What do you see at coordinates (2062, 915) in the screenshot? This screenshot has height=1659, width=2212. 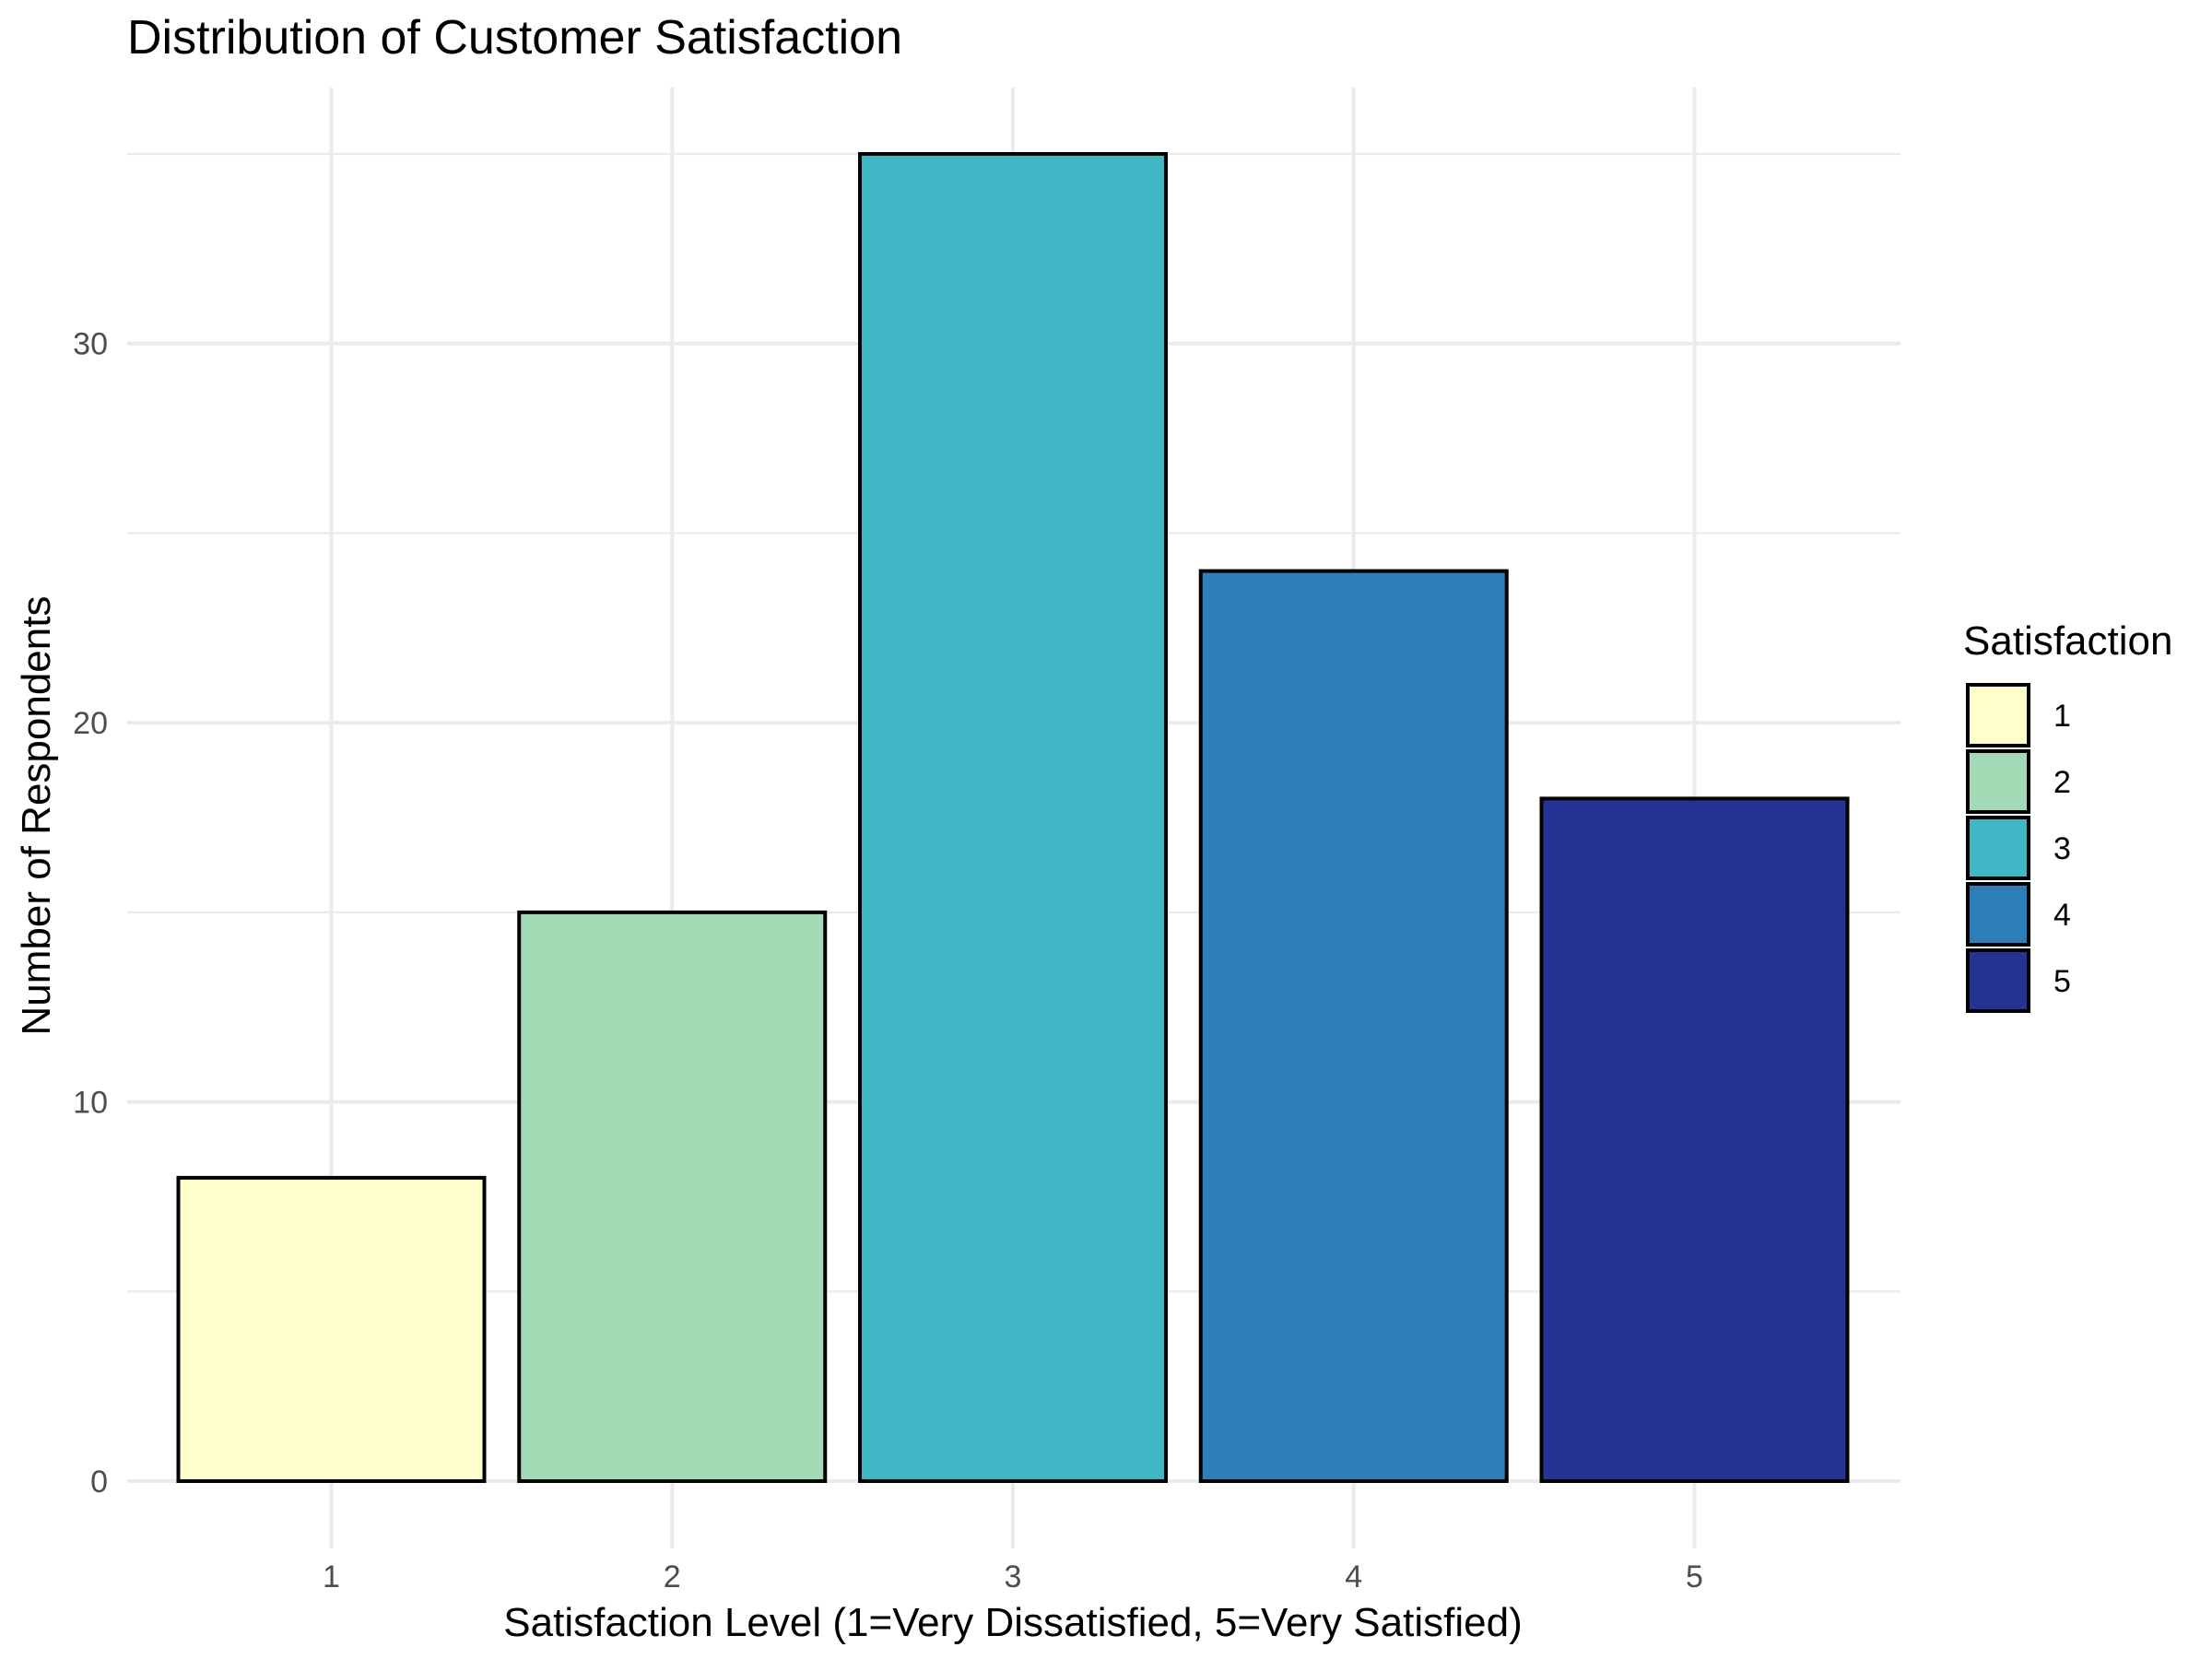 I see `legend-label: 4` at bounding box center [2062, 915].